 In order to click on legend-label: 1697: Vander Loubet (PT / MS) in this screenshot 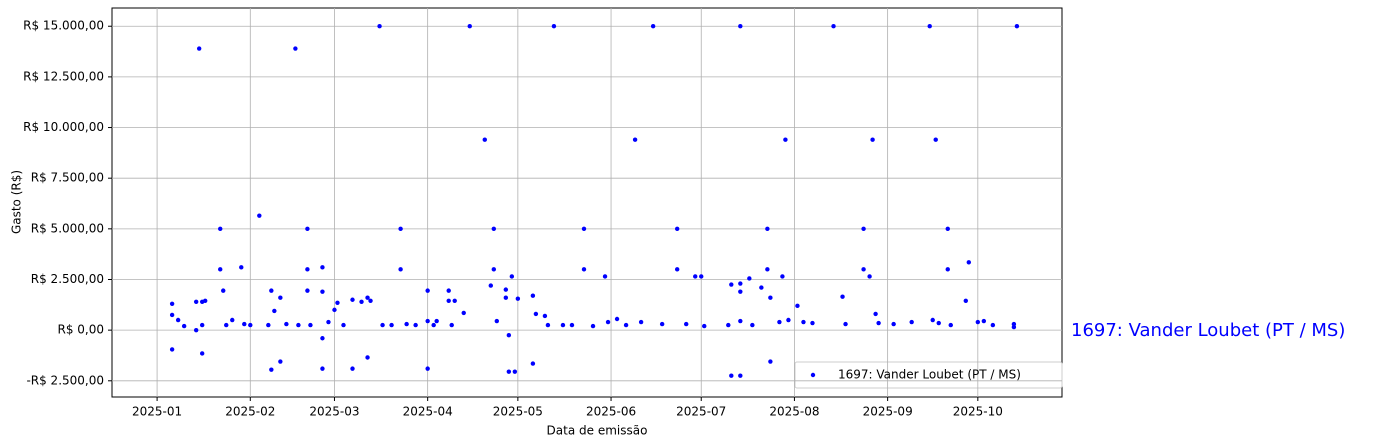, I will do `click(929, 375)`.